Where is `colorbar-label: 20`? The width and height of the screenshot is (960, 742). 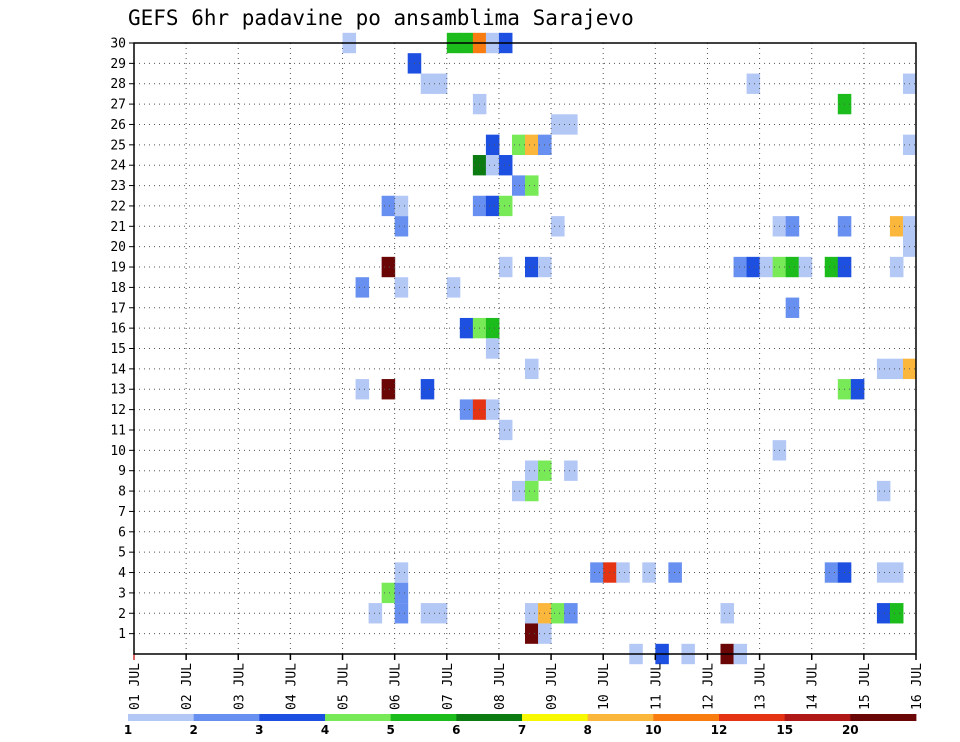
colorbar-label: 20 is located at coordinates (850, 730).